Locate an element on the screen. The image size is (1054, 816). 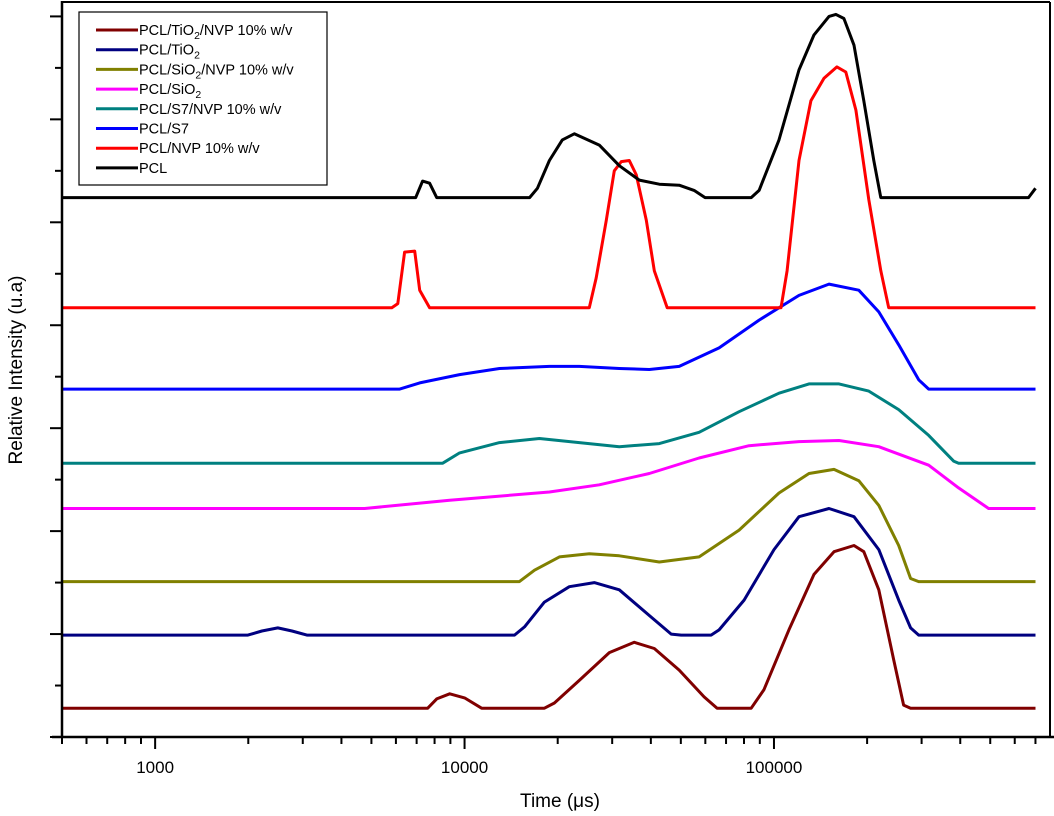
y-axis-ticks is located at coordinates (56, 376).